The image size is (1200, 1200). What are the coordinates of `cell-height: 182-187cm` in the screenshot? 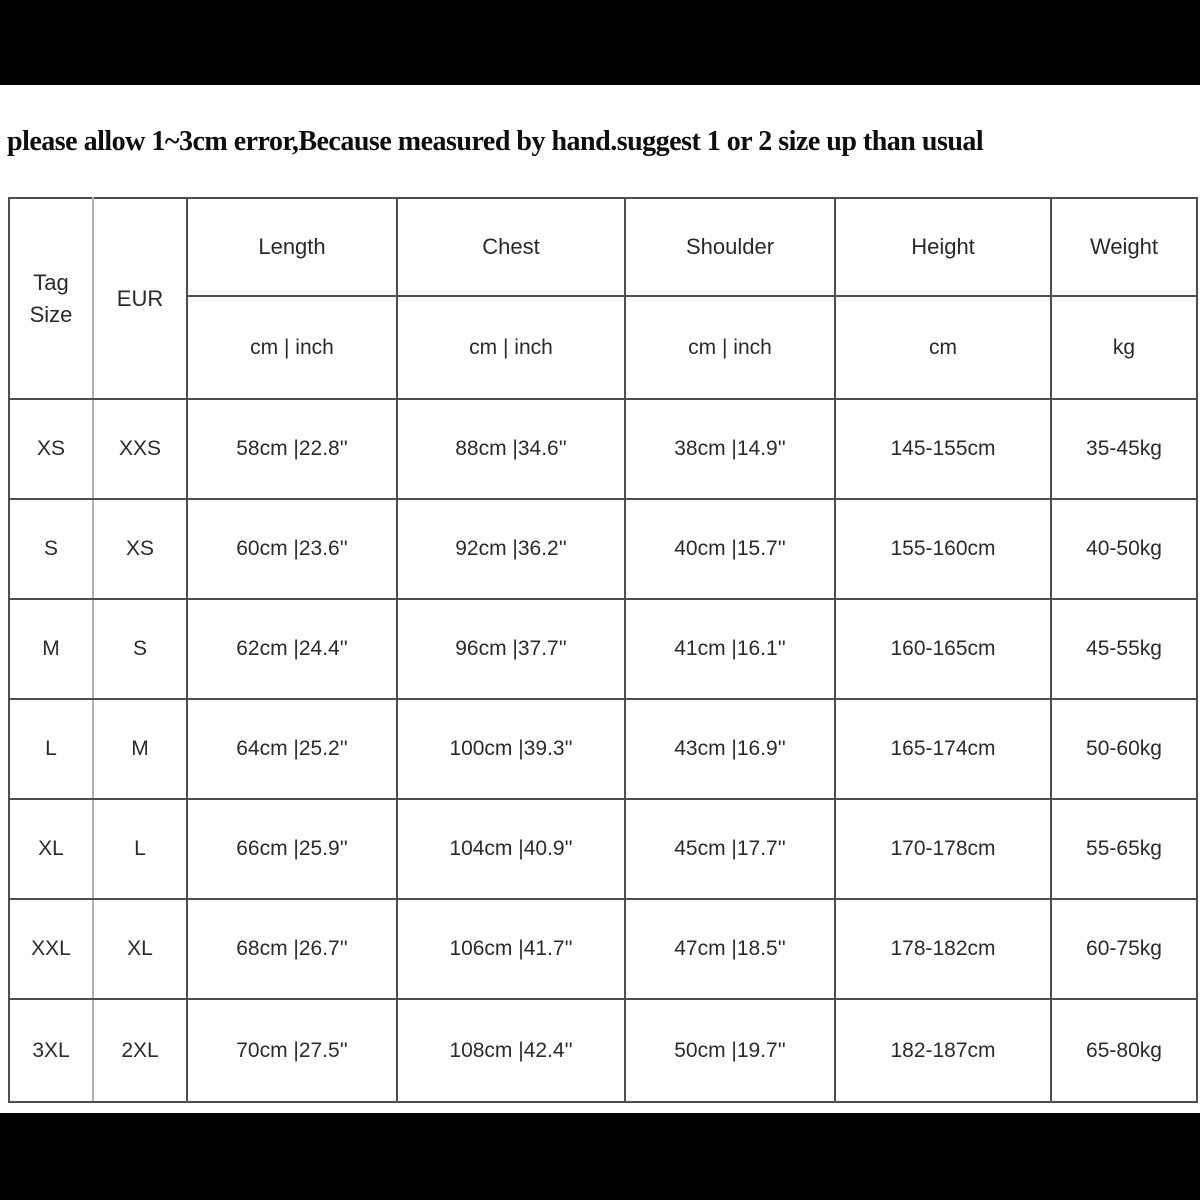 It's located at (943, 1050).